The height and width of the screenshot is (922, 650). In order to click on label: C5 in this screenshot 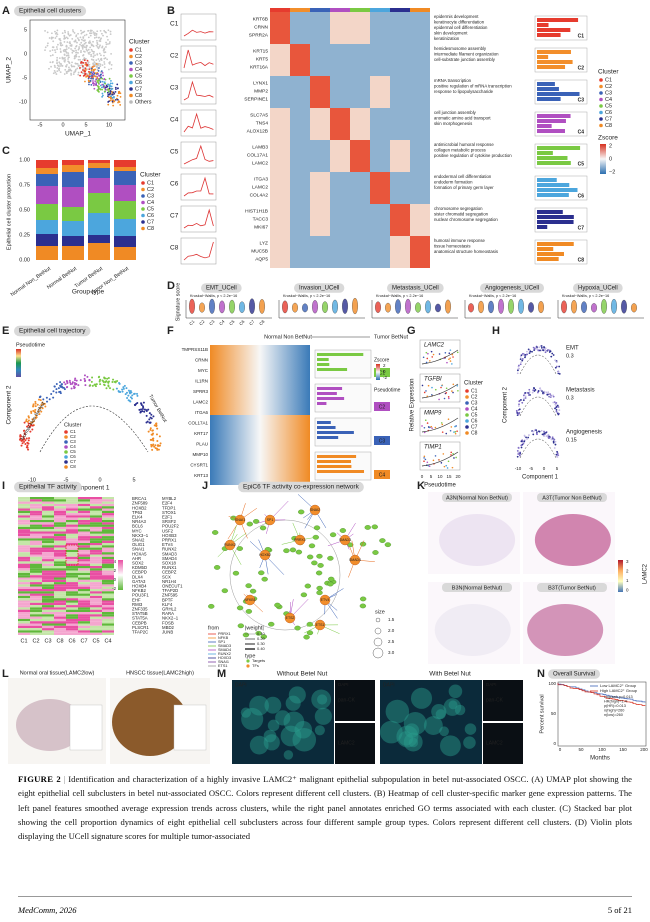, I will do `click(581, 164)`.